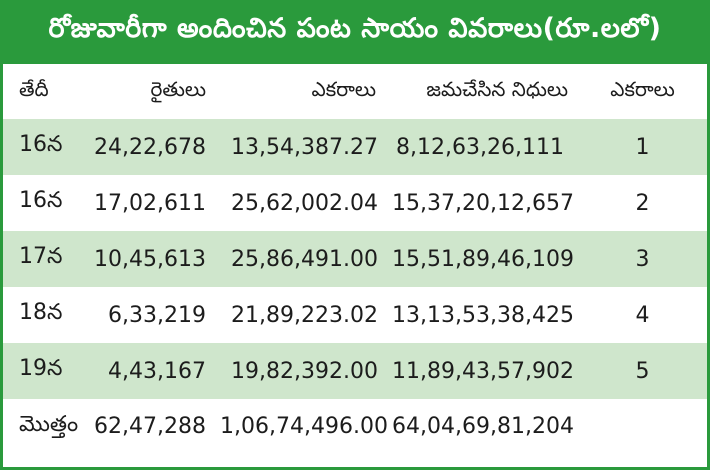 The image size is (710, 470). Describe the element at coordinates (152, 426) in the screenshot. I see `cell-total-farmers: 62,47,288` at that location.